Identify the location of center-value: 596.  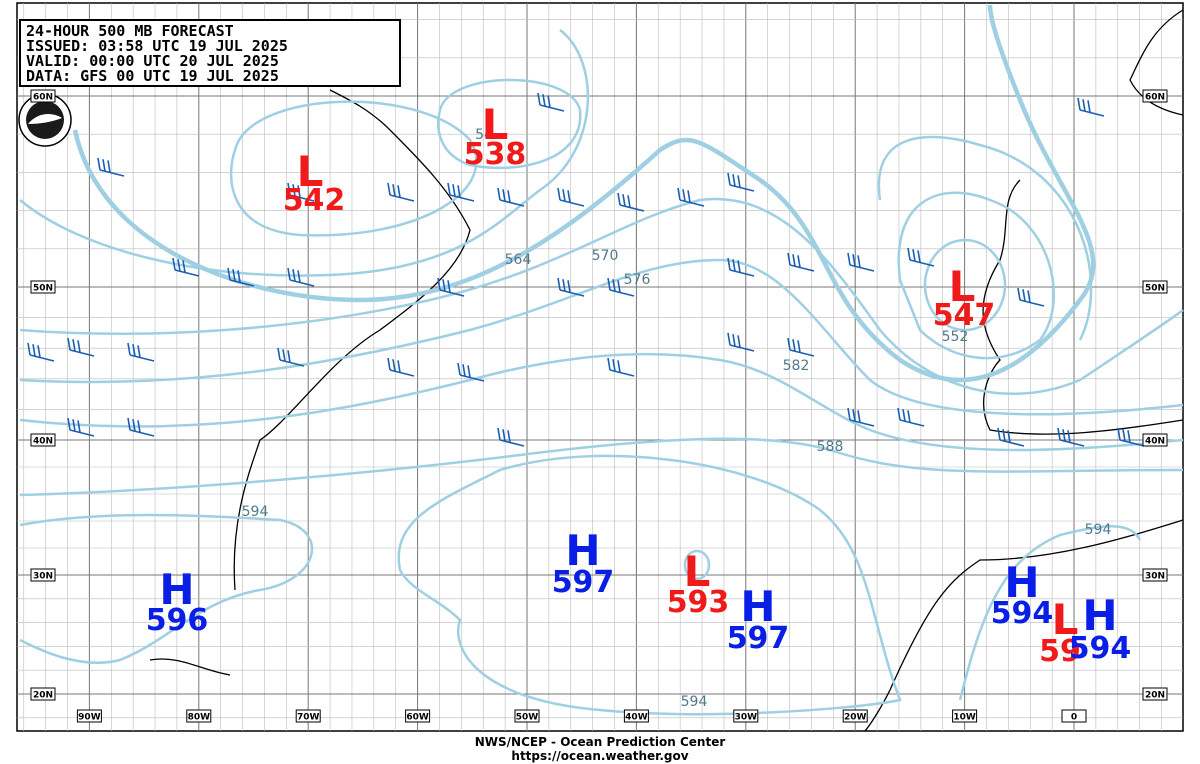
(177, 620).